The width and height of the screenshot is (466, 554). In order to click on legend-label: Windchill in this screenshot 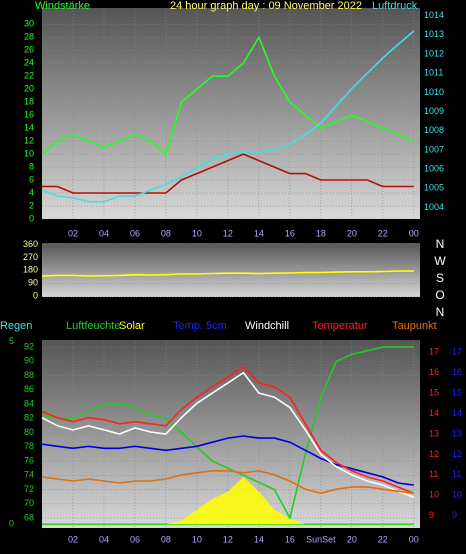, I will do `click(267, 326)`.